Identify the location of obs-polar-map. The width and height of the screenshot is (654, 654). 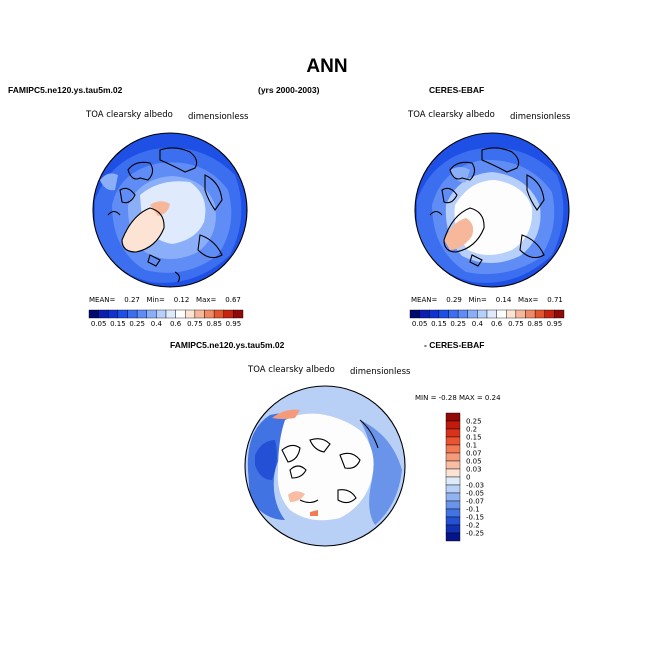
(492, 210).